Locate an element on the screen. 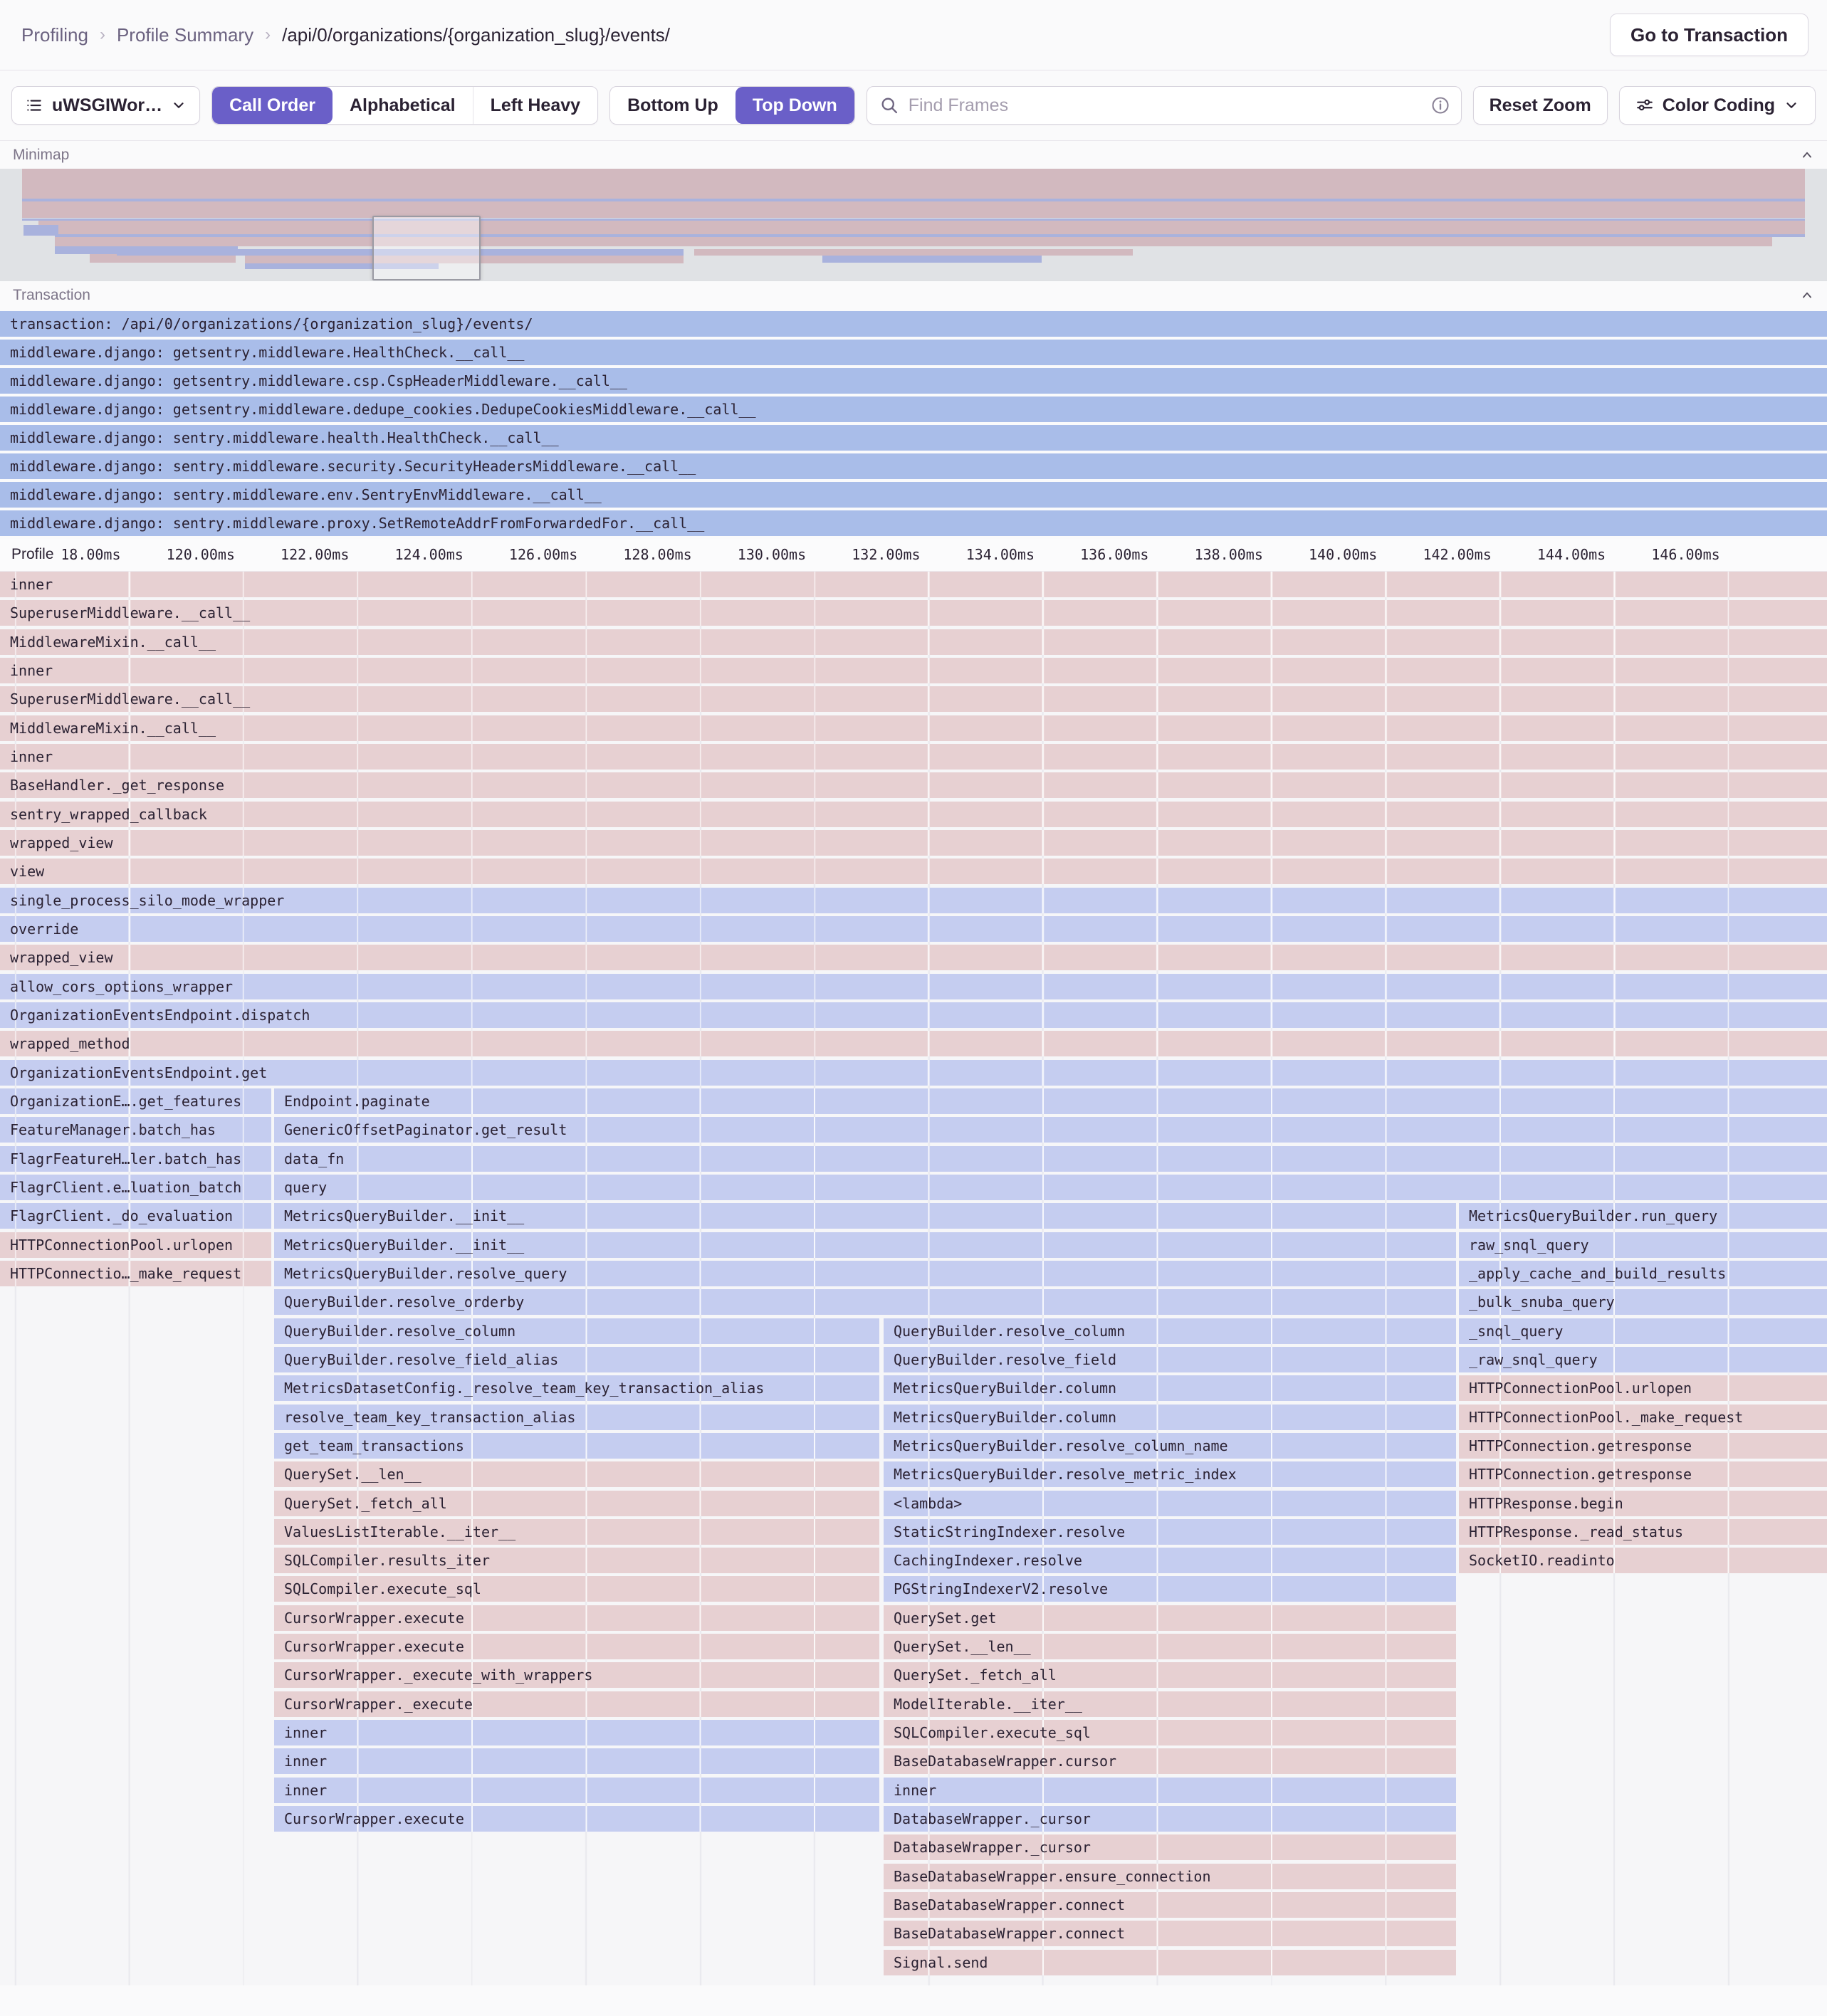 The width and height of the screenshot is (1827, 2016). flame-frame: QueryBuilder.resolve_field_alias is located at coordinates (576, 1359).